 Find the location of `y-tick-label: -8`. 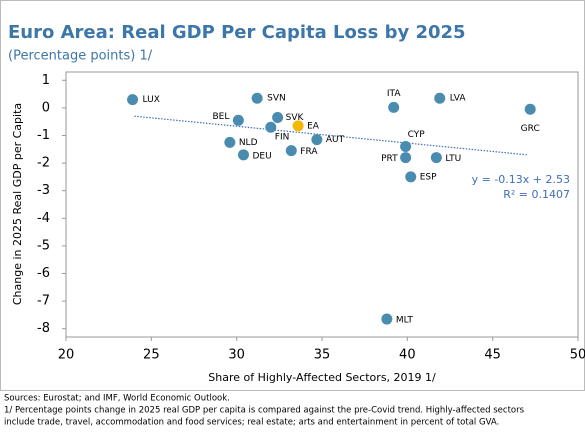

y-tick-label: -8 is located at coordinates (43, 328).